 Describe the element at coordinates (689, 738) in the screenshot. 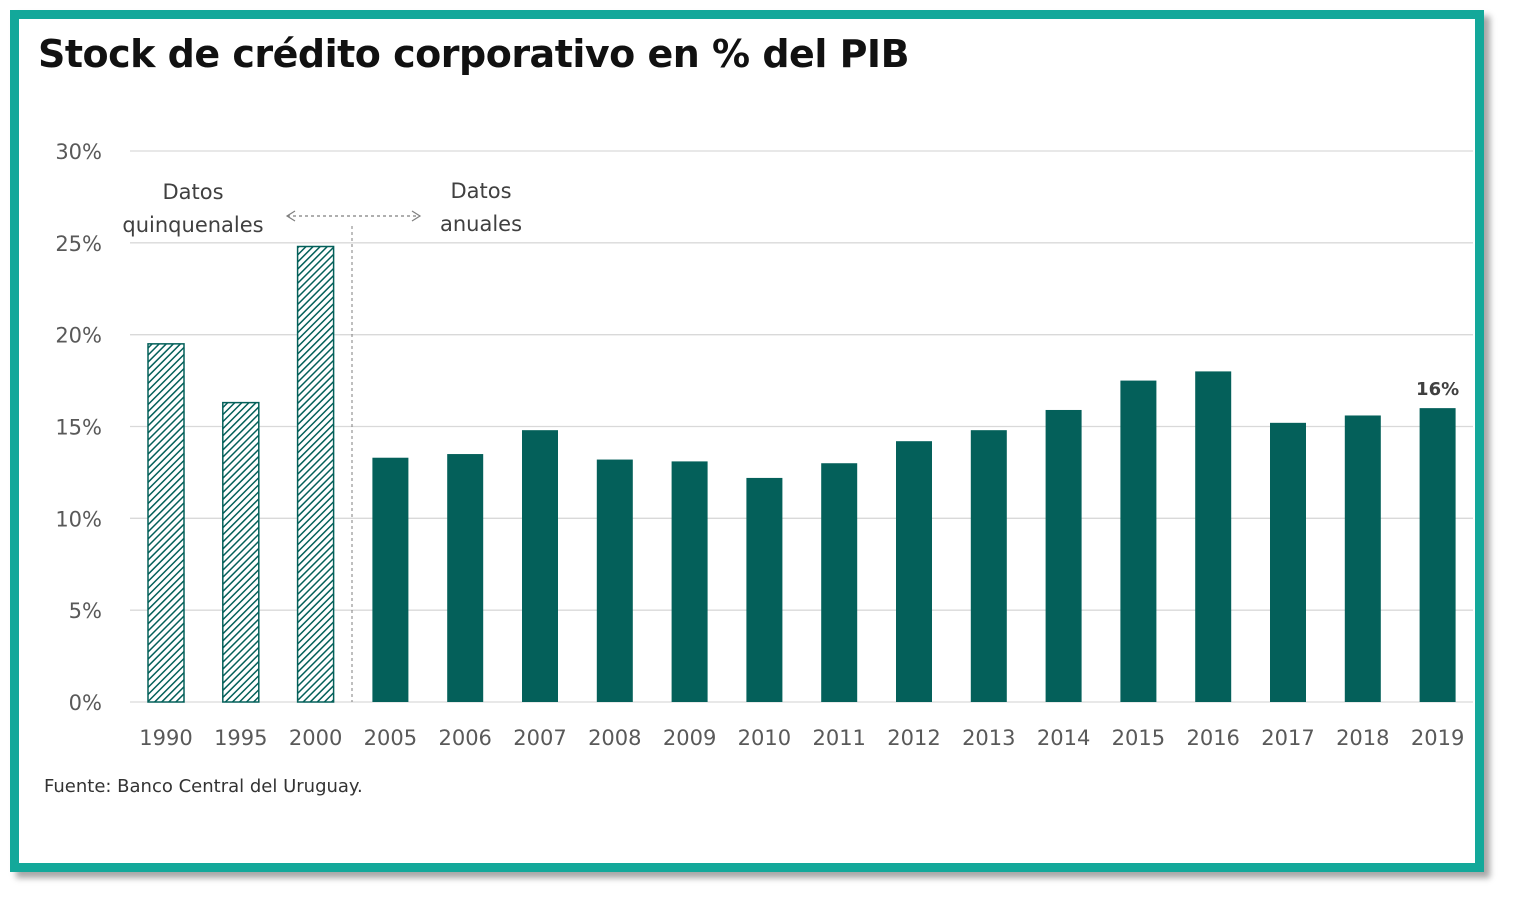

I see `x-tick-label: 2009` at that location.